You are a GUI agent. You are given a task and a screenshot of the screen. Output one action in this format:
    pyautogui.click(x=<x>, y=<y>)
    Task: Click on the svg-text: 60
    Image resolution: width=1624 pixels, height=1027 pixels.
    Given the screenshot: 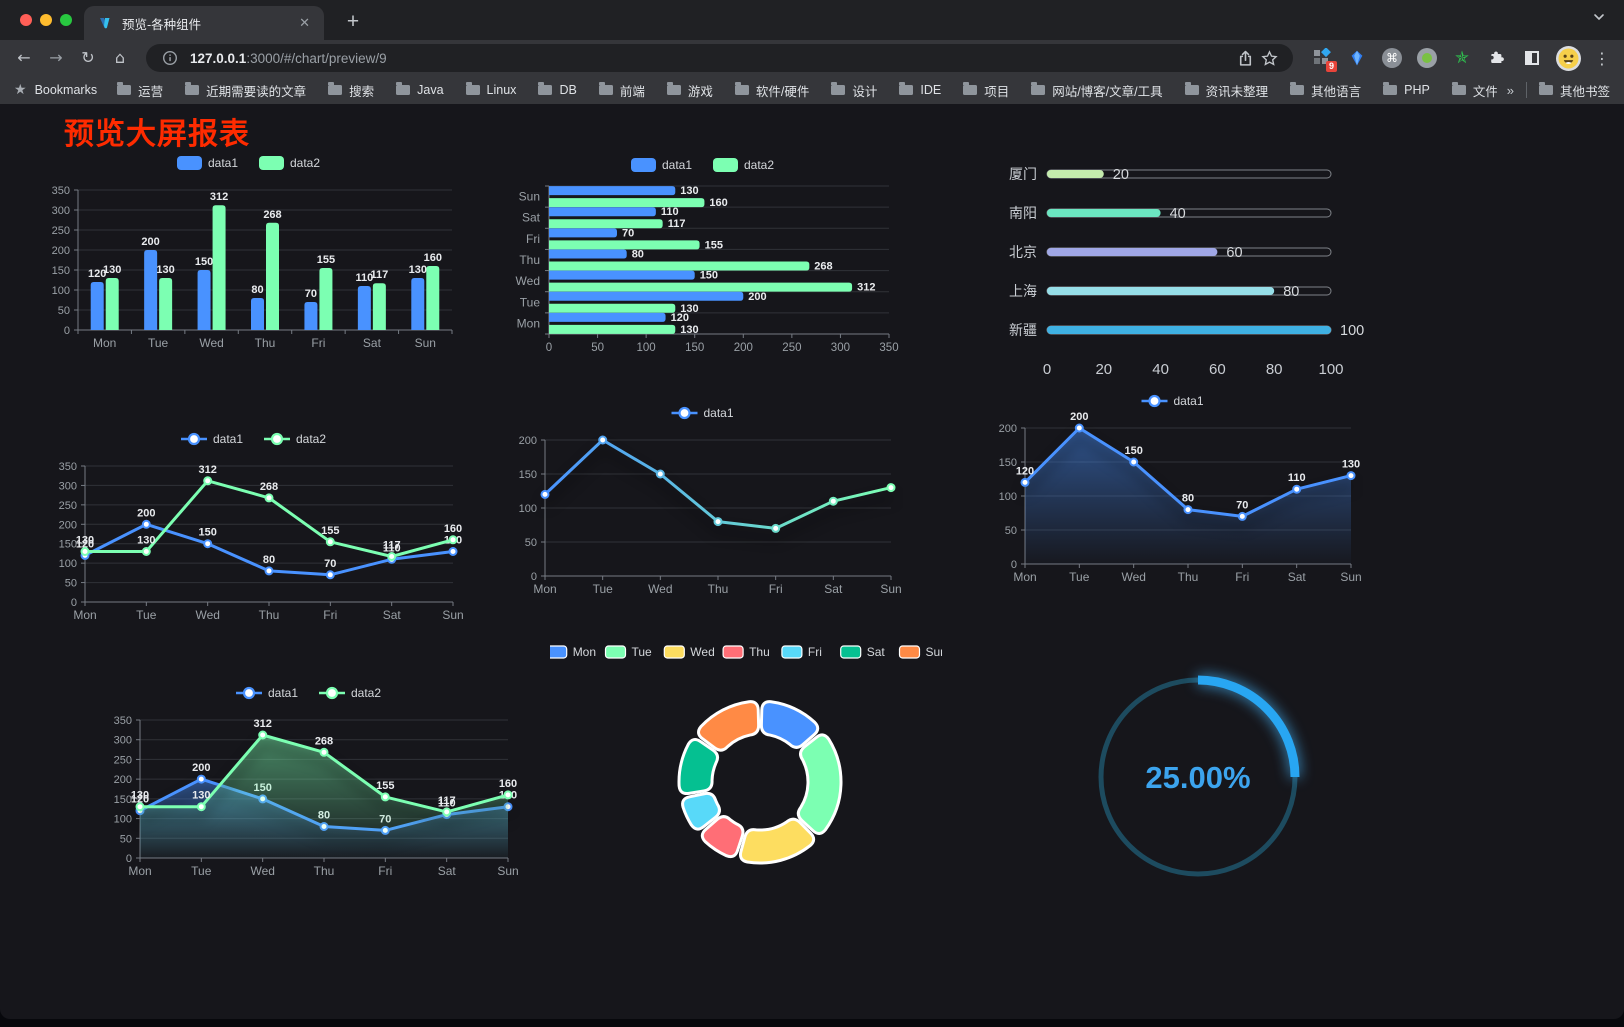 What is the action you would take?
    pyautogui.click(x=1217, y=369)
    